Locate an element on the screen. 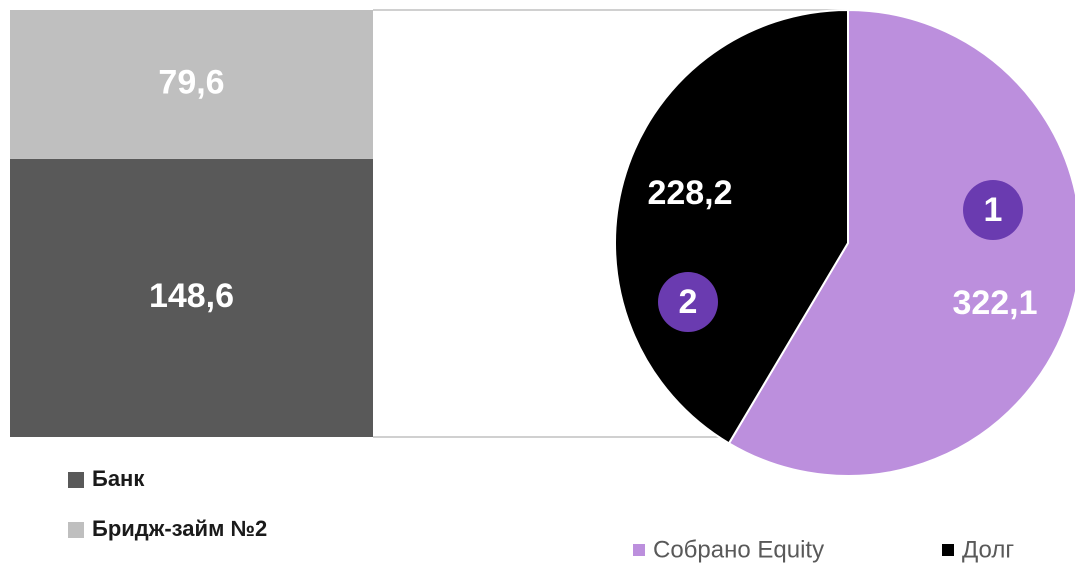 This screenshot has height=571, width=1075. annotation: 2 is located at coordinates (688, 302).